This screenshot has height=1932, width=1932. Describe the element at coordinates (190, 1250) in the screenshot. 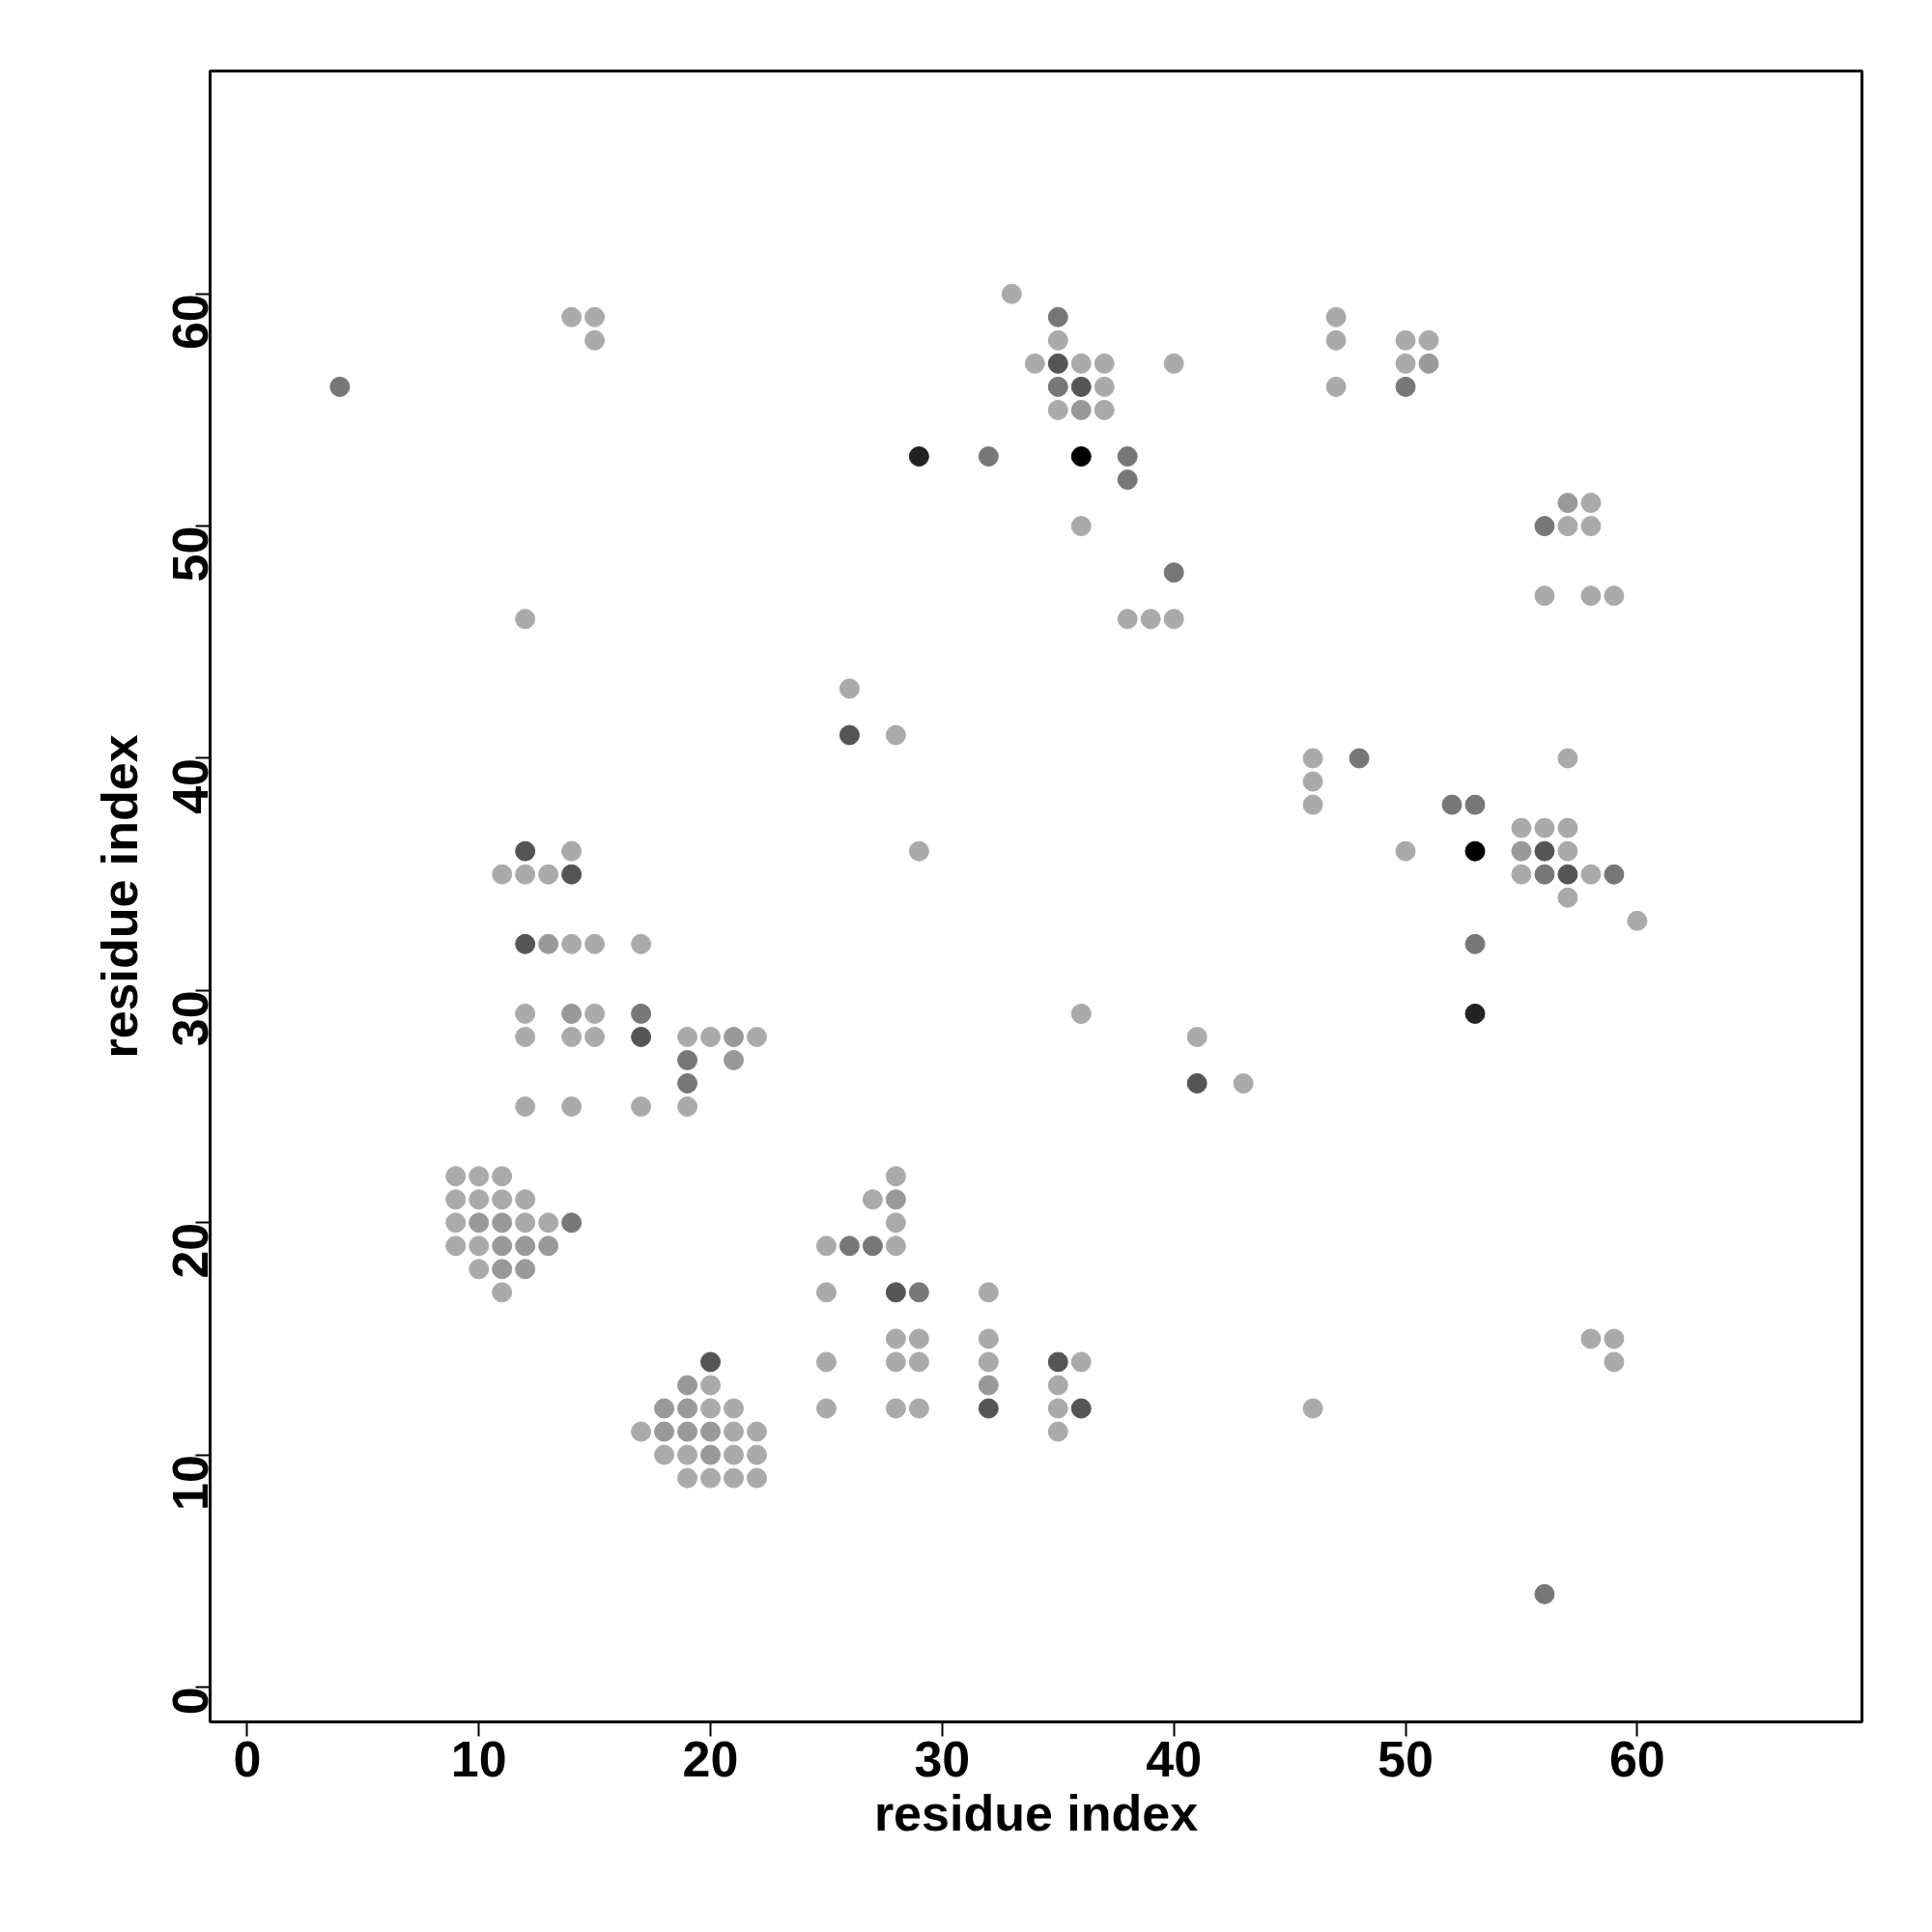

I see `y-tick-label: 20` at that location.